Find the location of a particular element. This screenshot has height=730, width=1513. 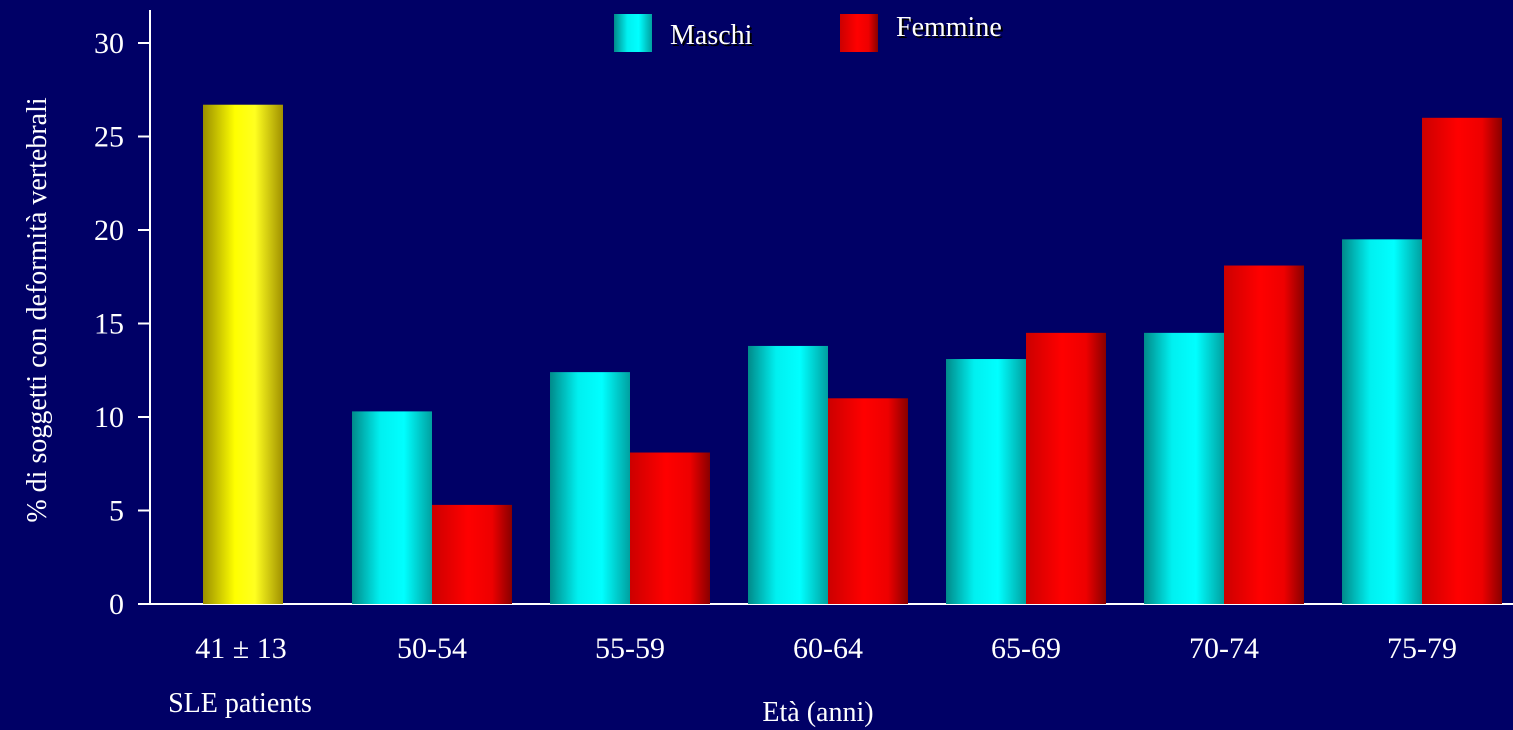

legend-item-maschi: Maschi Maschi is located at coordinates (684, 33).